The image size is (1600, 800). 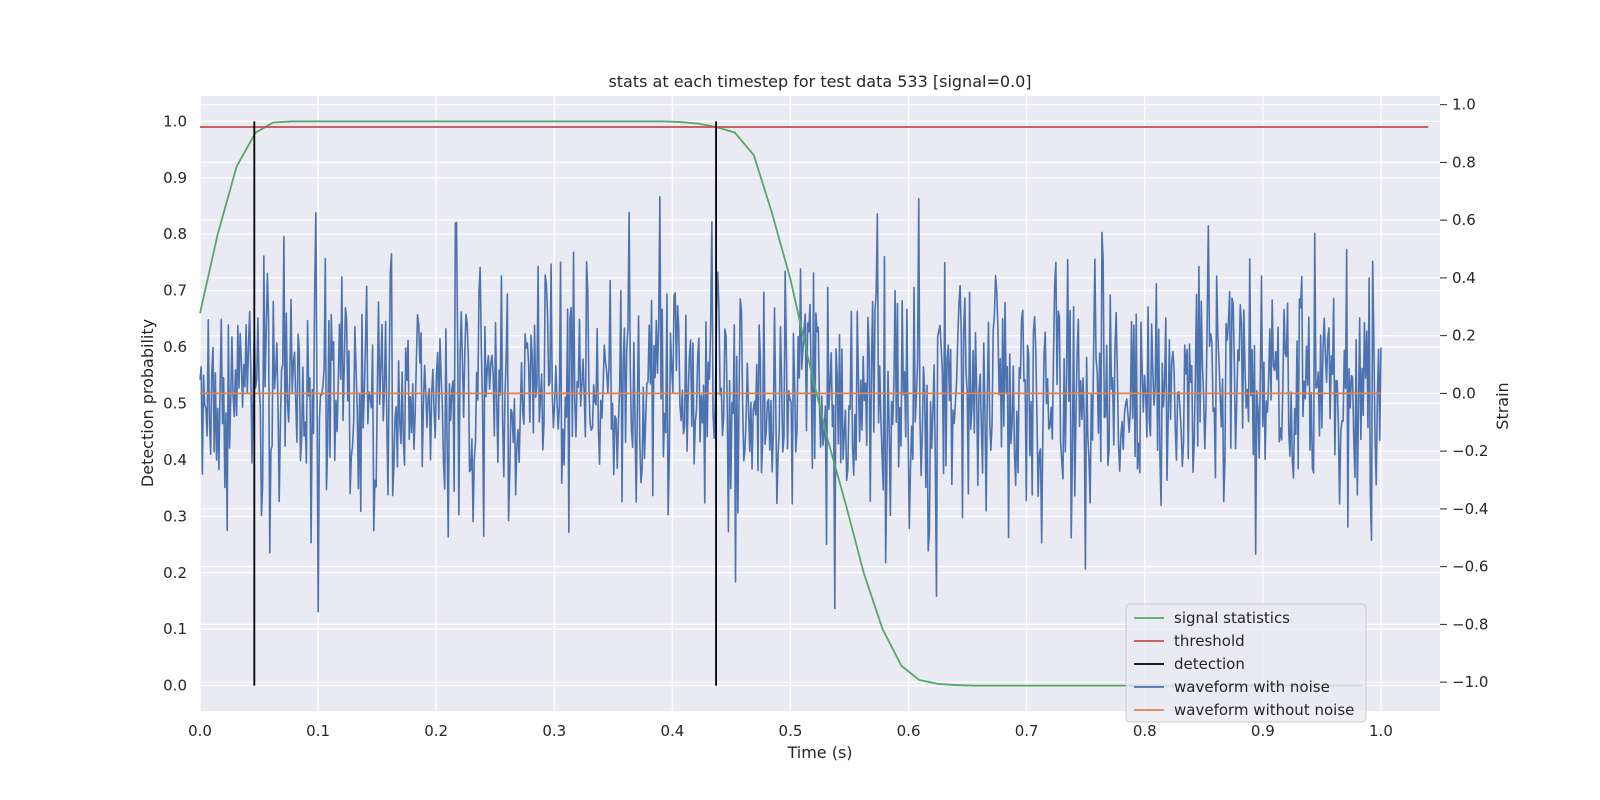 What do you see at coordinates (1232, 618) in the screenshot?
I see `legend-label: signal statistics` at bounding box center [1232, 618].